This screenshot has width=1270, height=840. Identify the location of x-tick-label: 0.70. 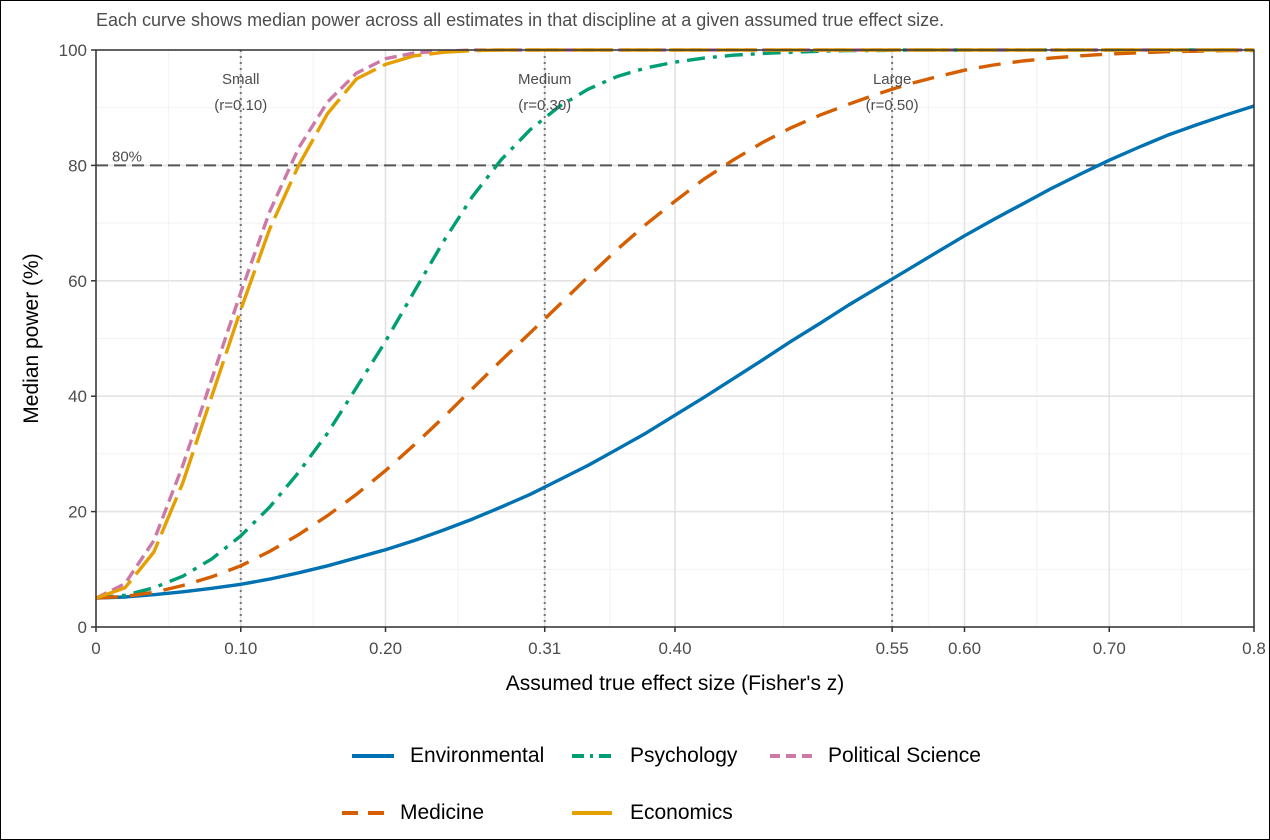
(1109, 648).